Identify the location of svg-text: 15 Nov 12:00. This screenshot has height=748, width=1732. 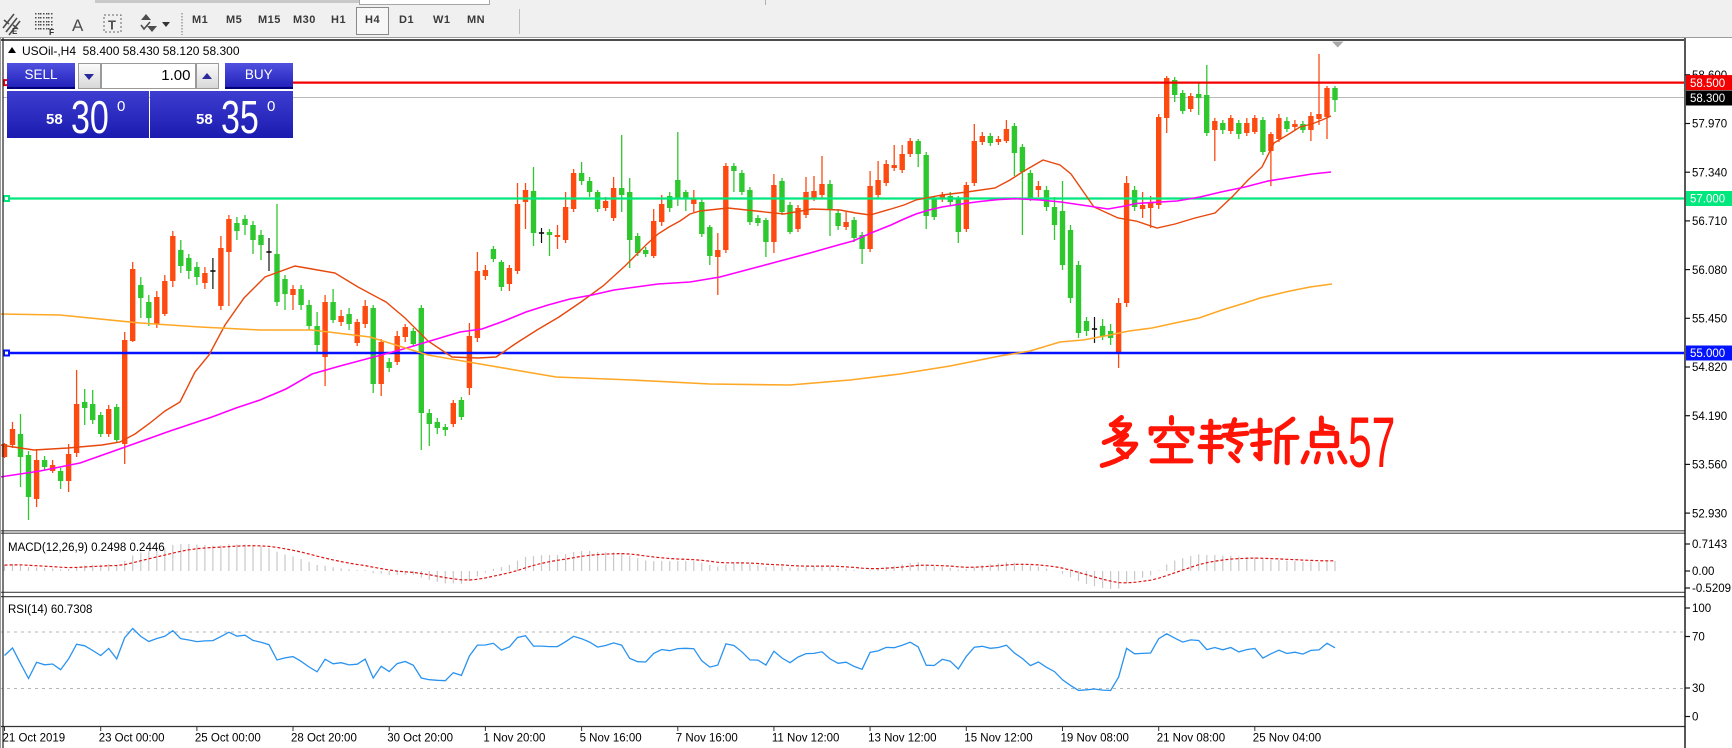
(998, 739).